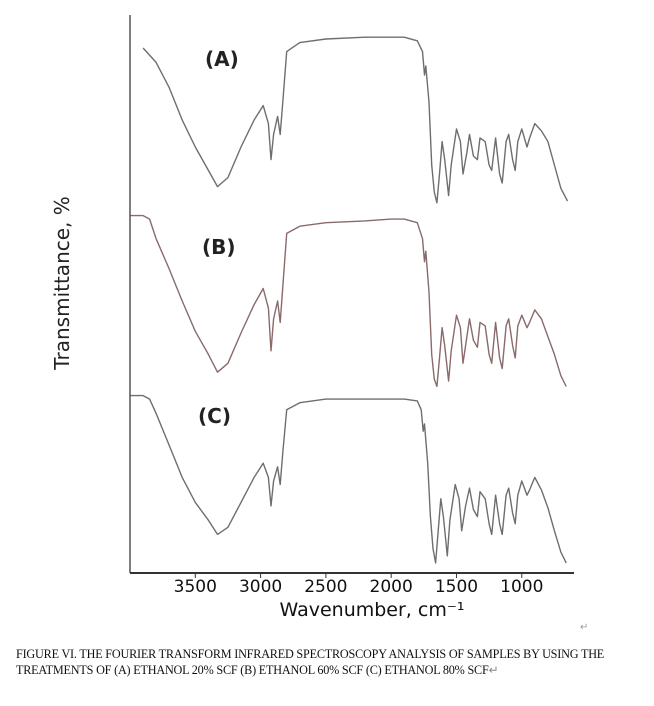 This screenshot has height=706, width=654. I want to click on x-tick-label: 1500, so click(456, 587).